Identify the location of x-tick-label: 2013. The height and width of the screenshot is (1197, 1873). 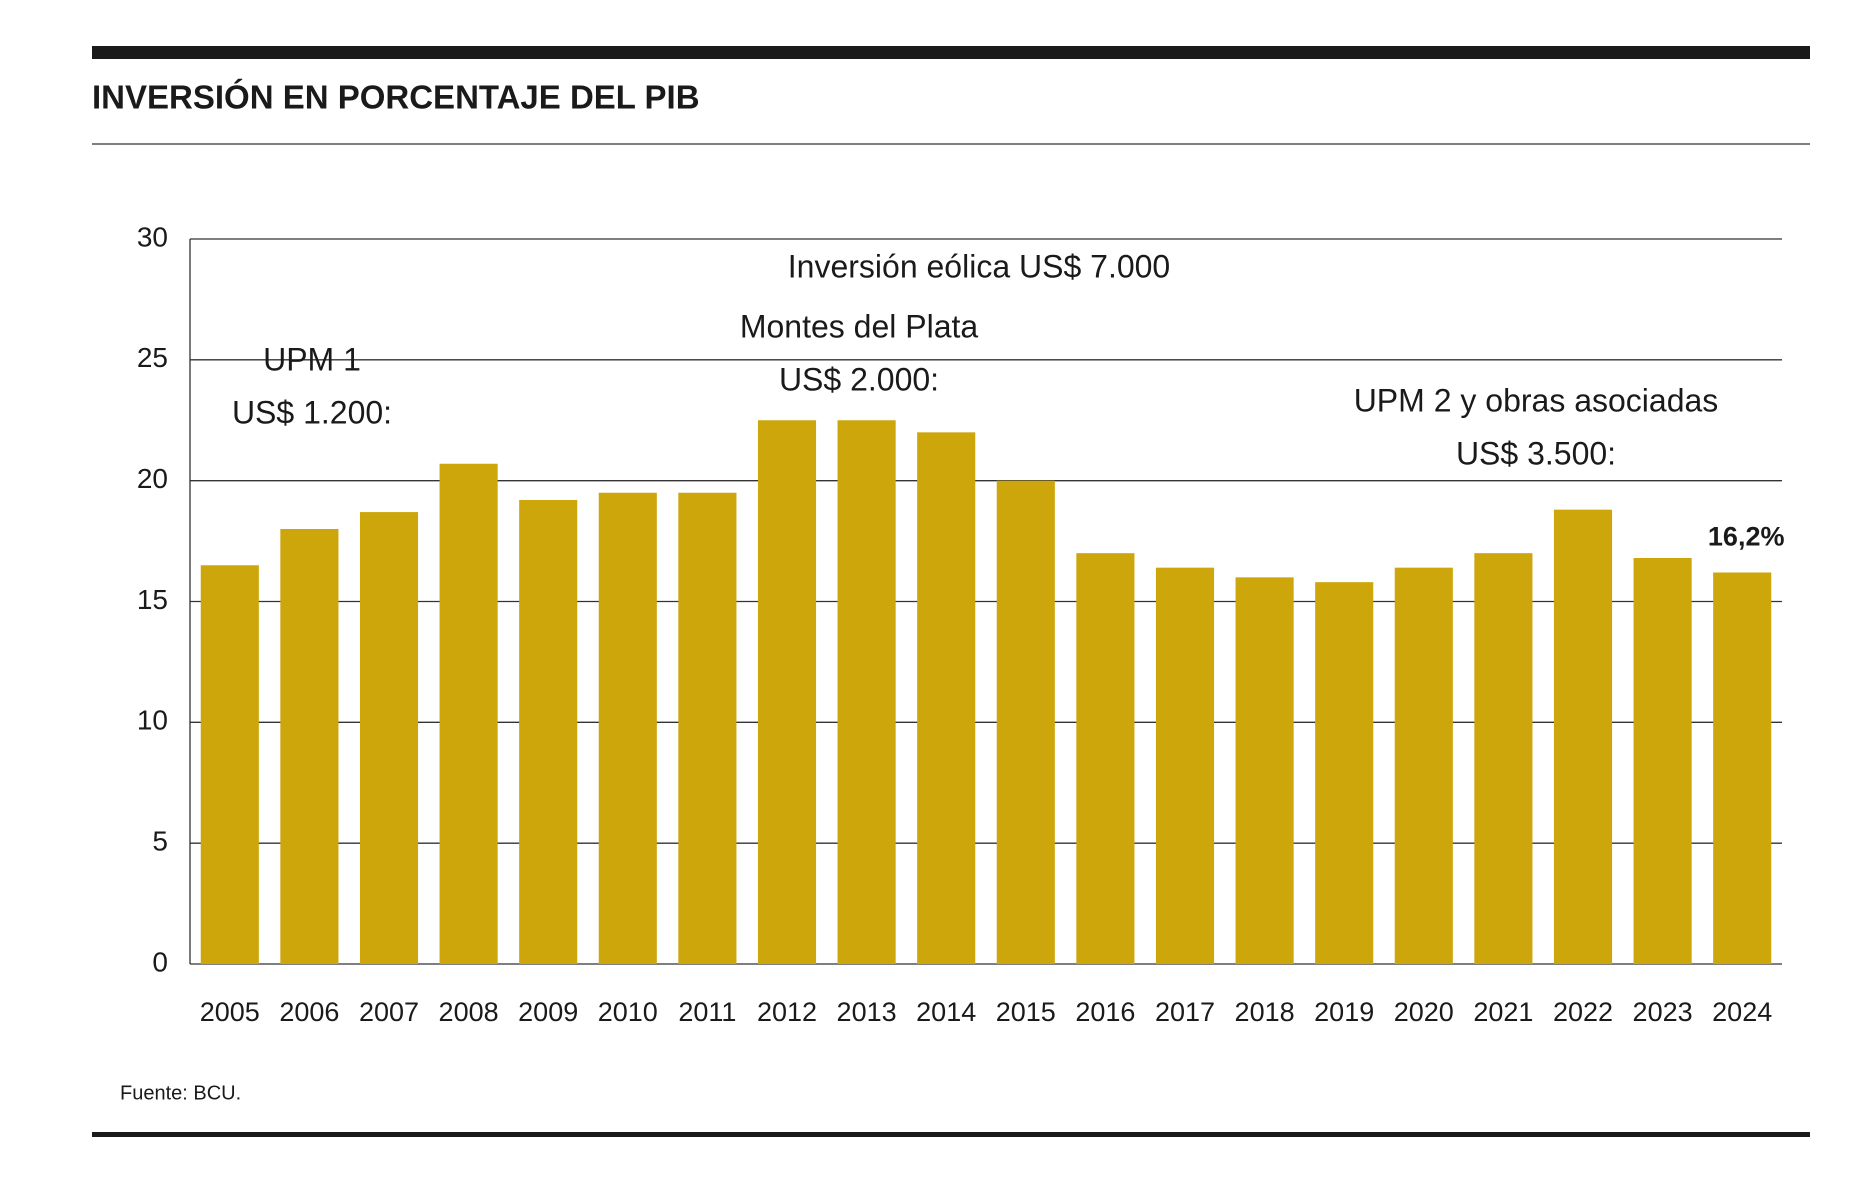
(867, 1012).